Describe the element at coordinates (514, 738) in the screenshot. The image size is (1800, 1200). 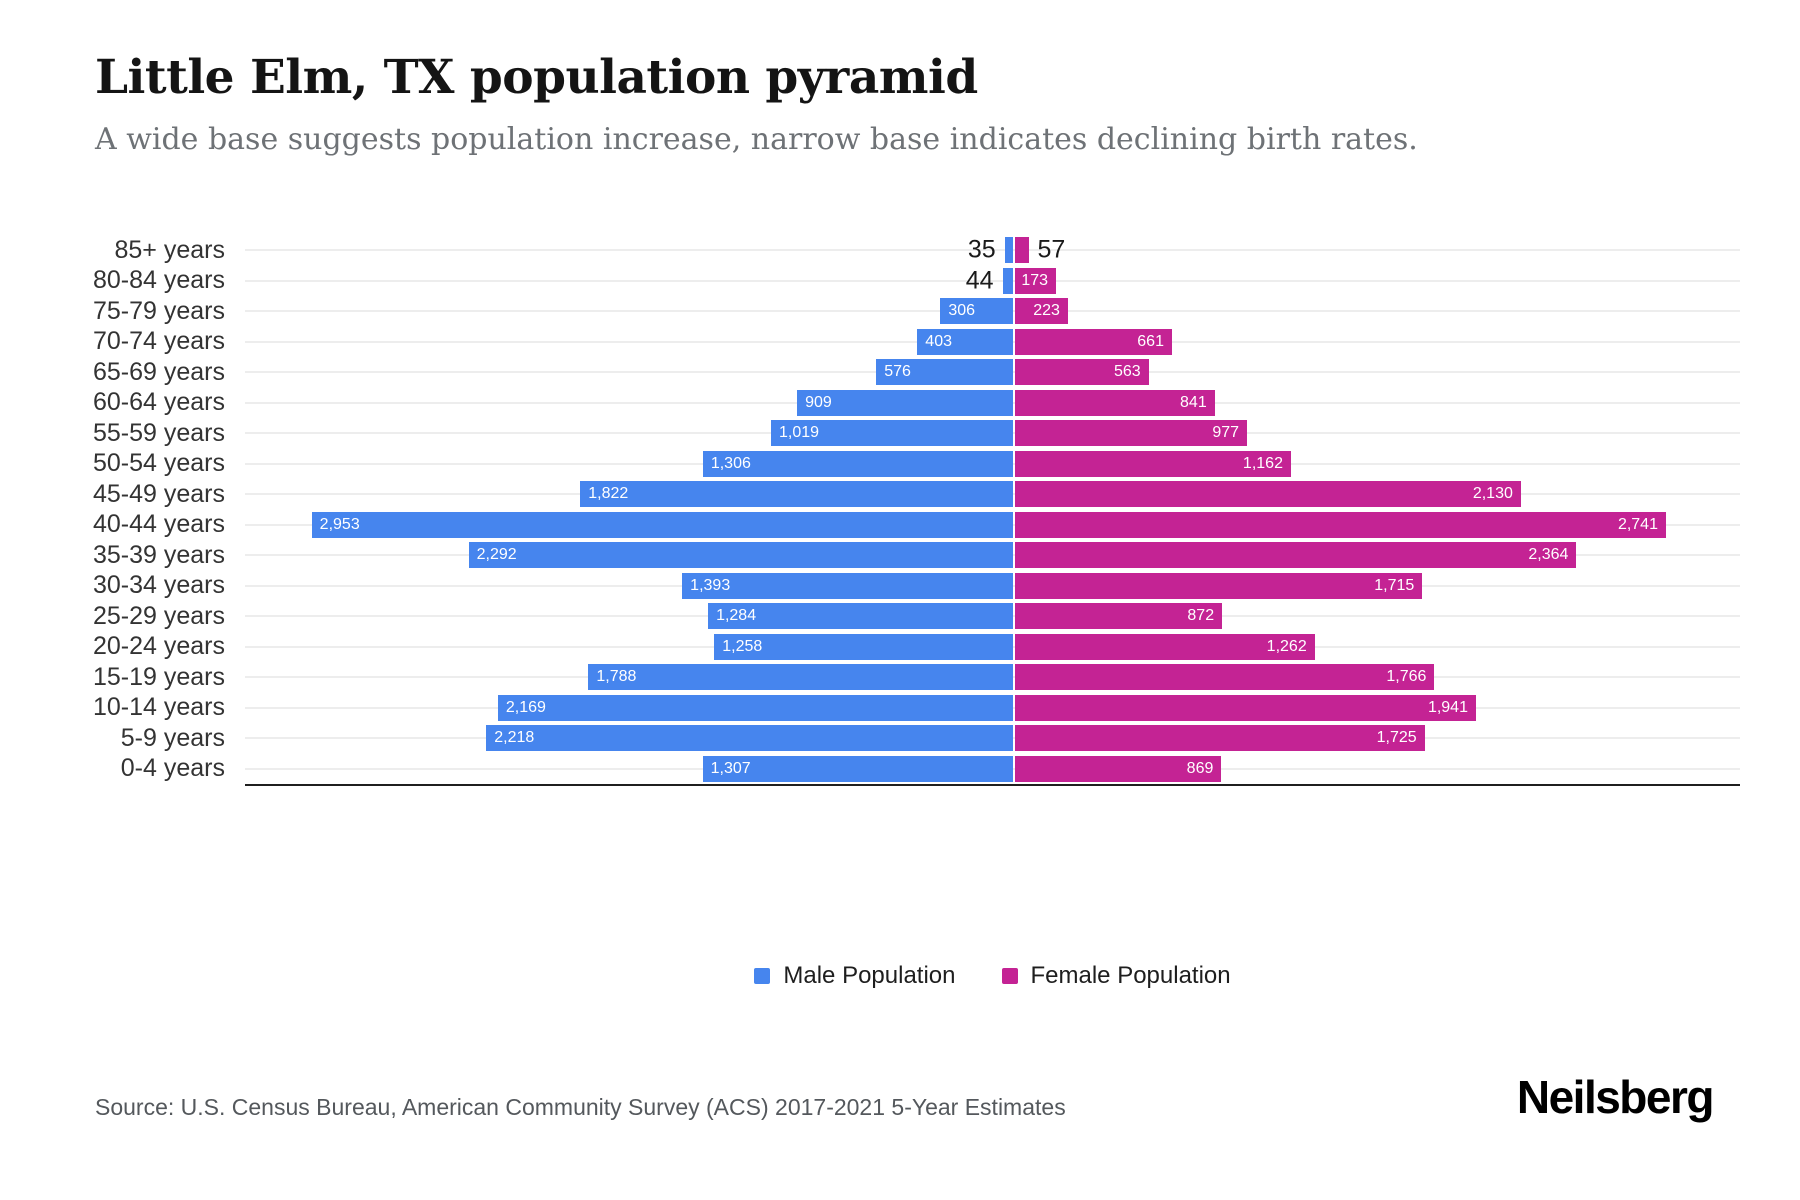
I see `male-value-label: 2,218` at that location.